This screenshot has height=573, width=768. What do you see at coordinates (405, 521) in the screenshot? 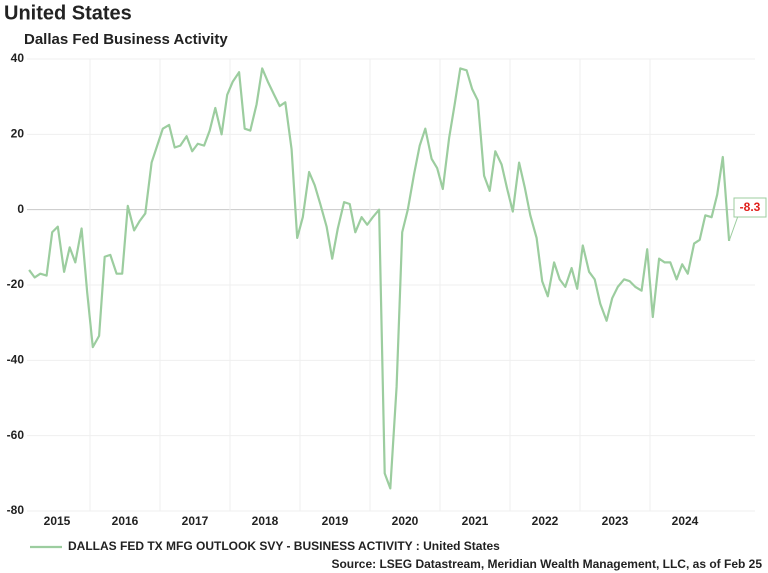
I see `x-tick-label: 2020` at bounding box center [405, 521].